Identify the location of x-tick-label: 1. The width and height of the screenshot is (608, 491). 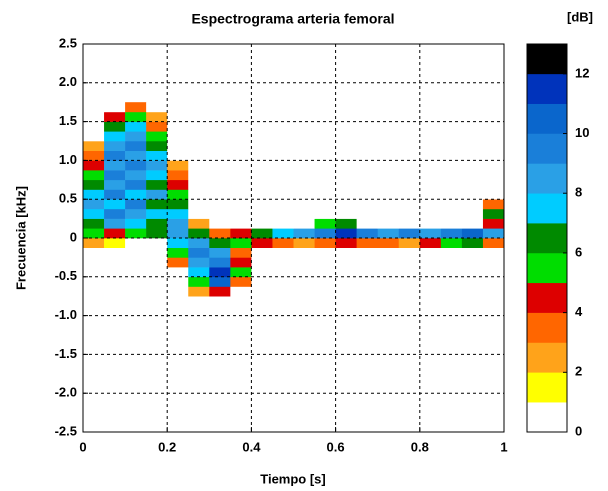
(503, 446).